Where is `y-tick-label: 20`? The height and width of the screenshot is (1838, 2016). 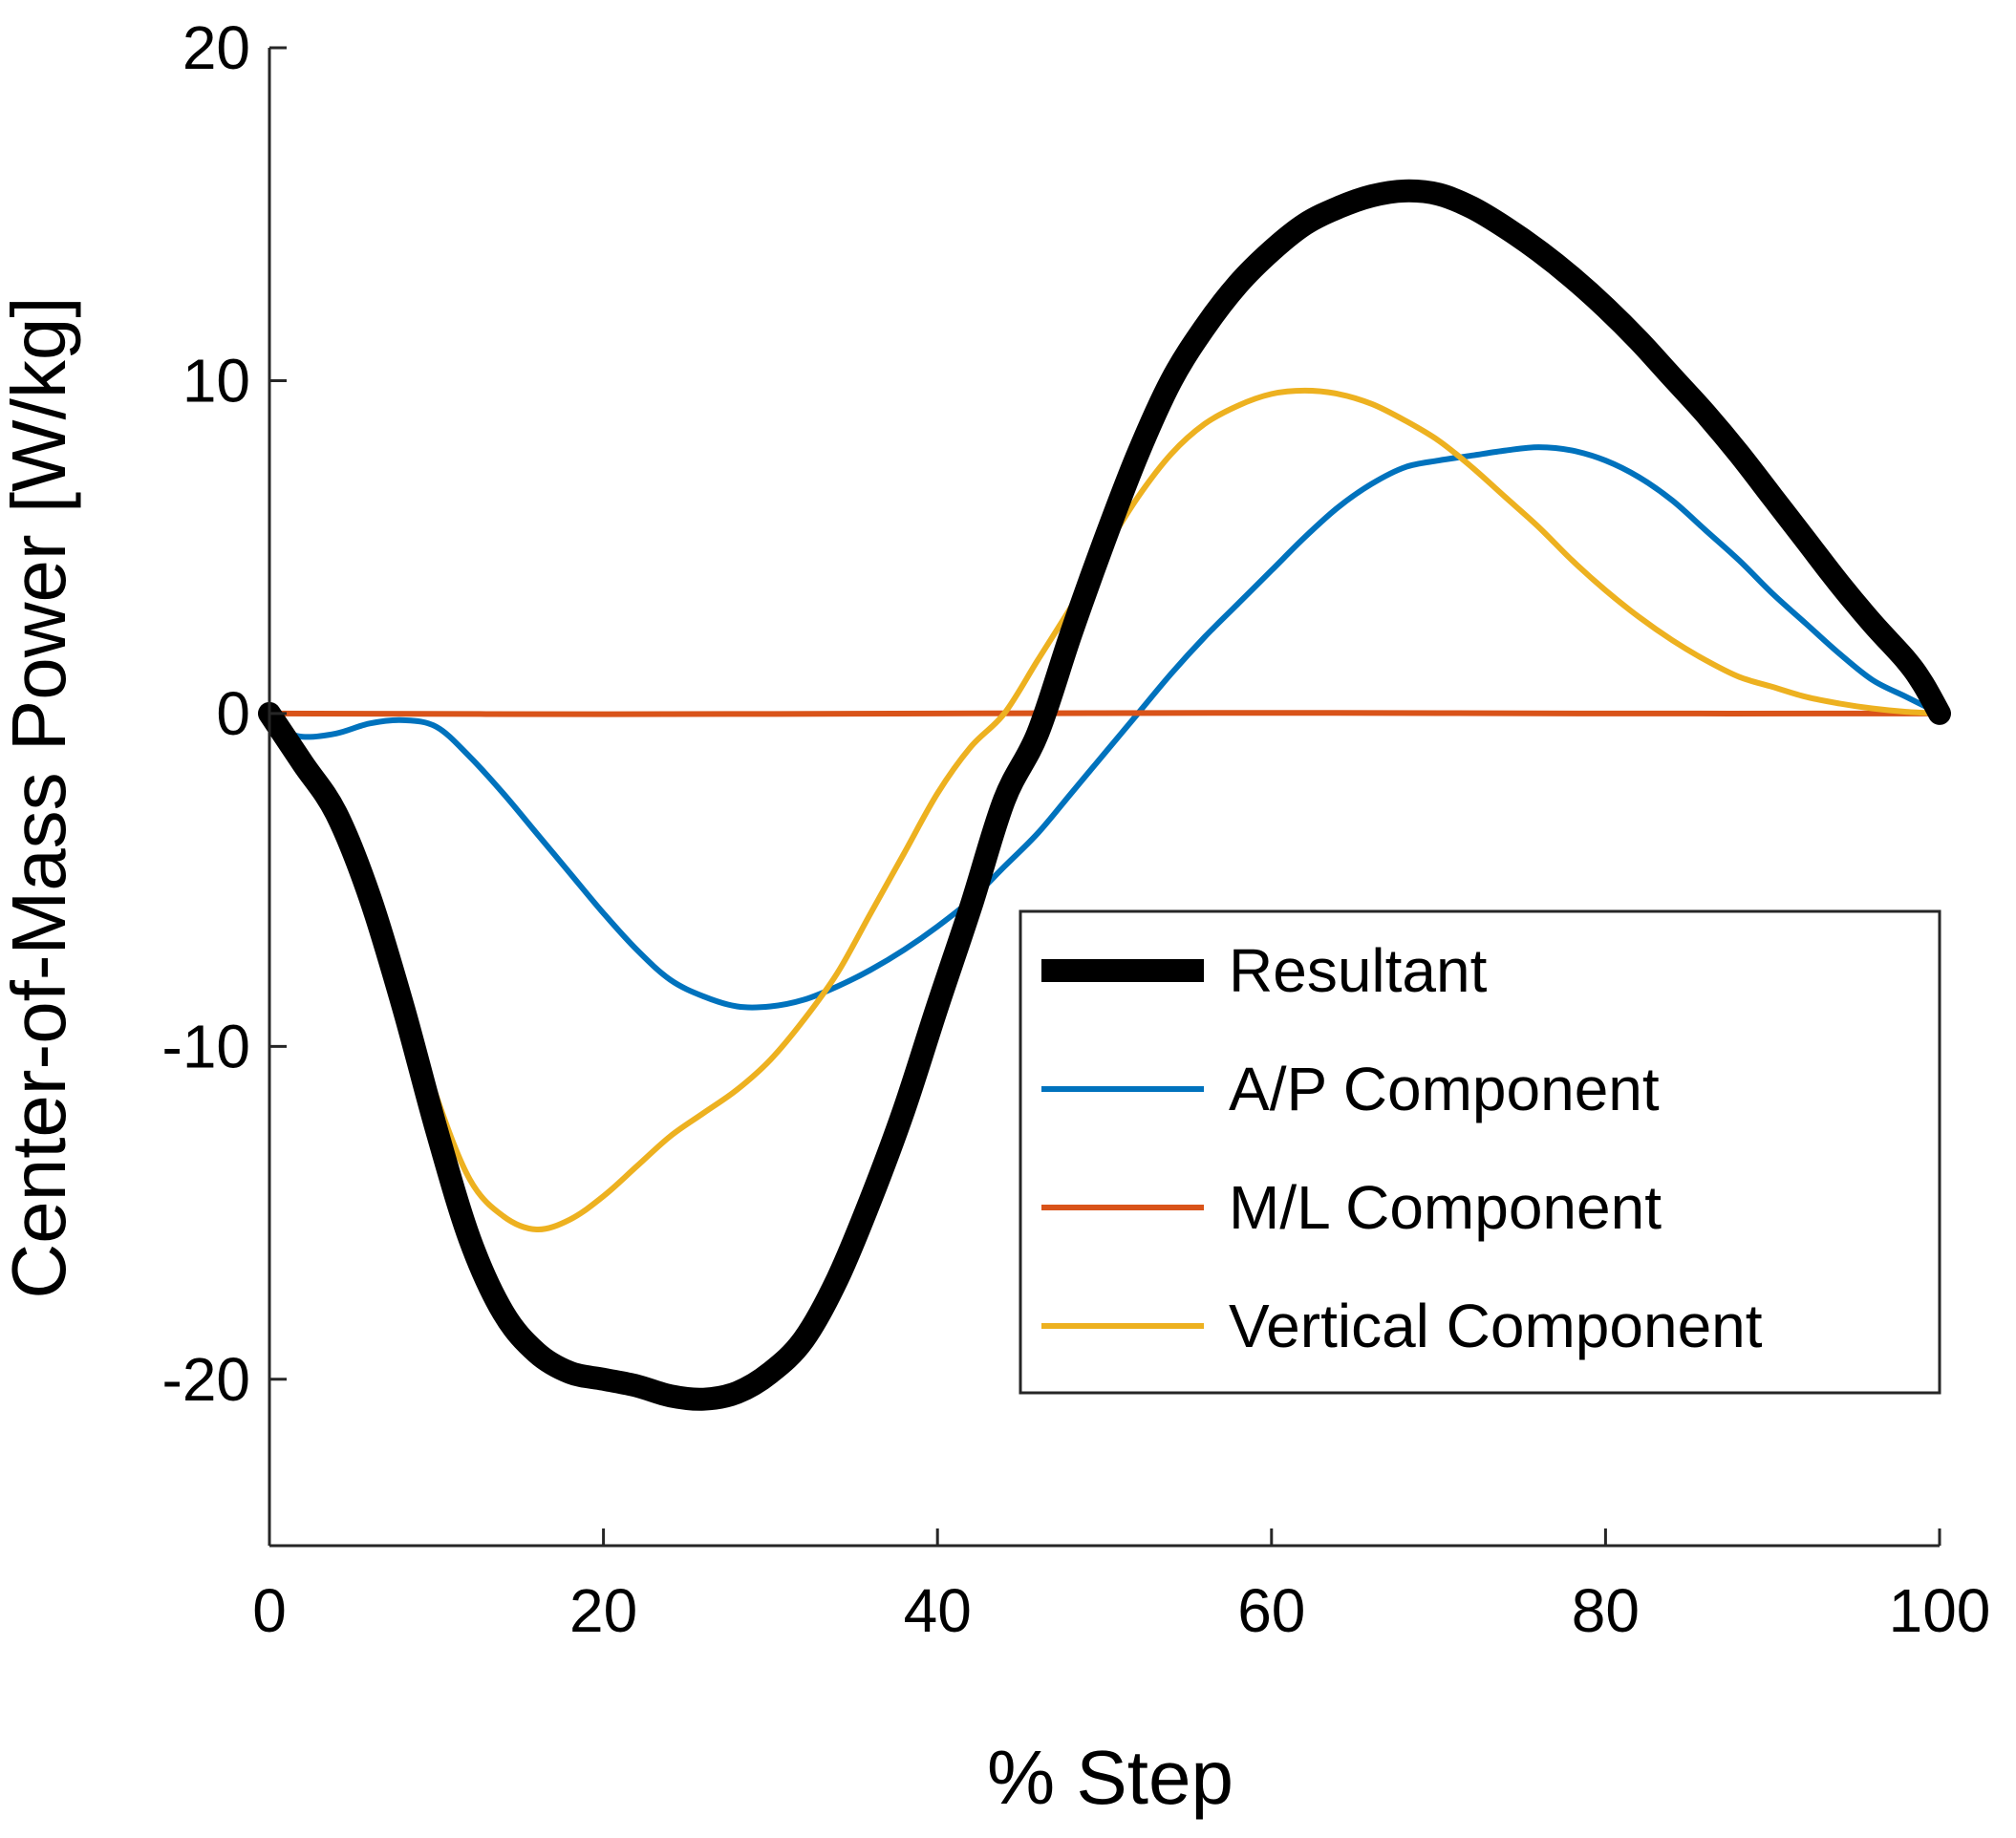 y-tick-label: 20 is located at coordinates (216, 47).